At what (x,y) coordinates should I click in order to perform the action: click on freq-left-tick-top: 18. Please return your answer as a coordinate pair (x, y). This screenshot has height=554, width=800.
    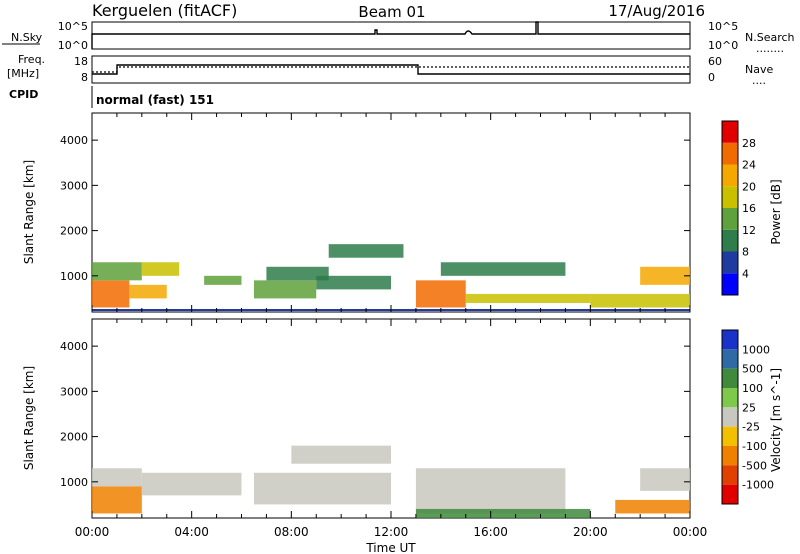
    Looking at the image, I should click on (81, 61).